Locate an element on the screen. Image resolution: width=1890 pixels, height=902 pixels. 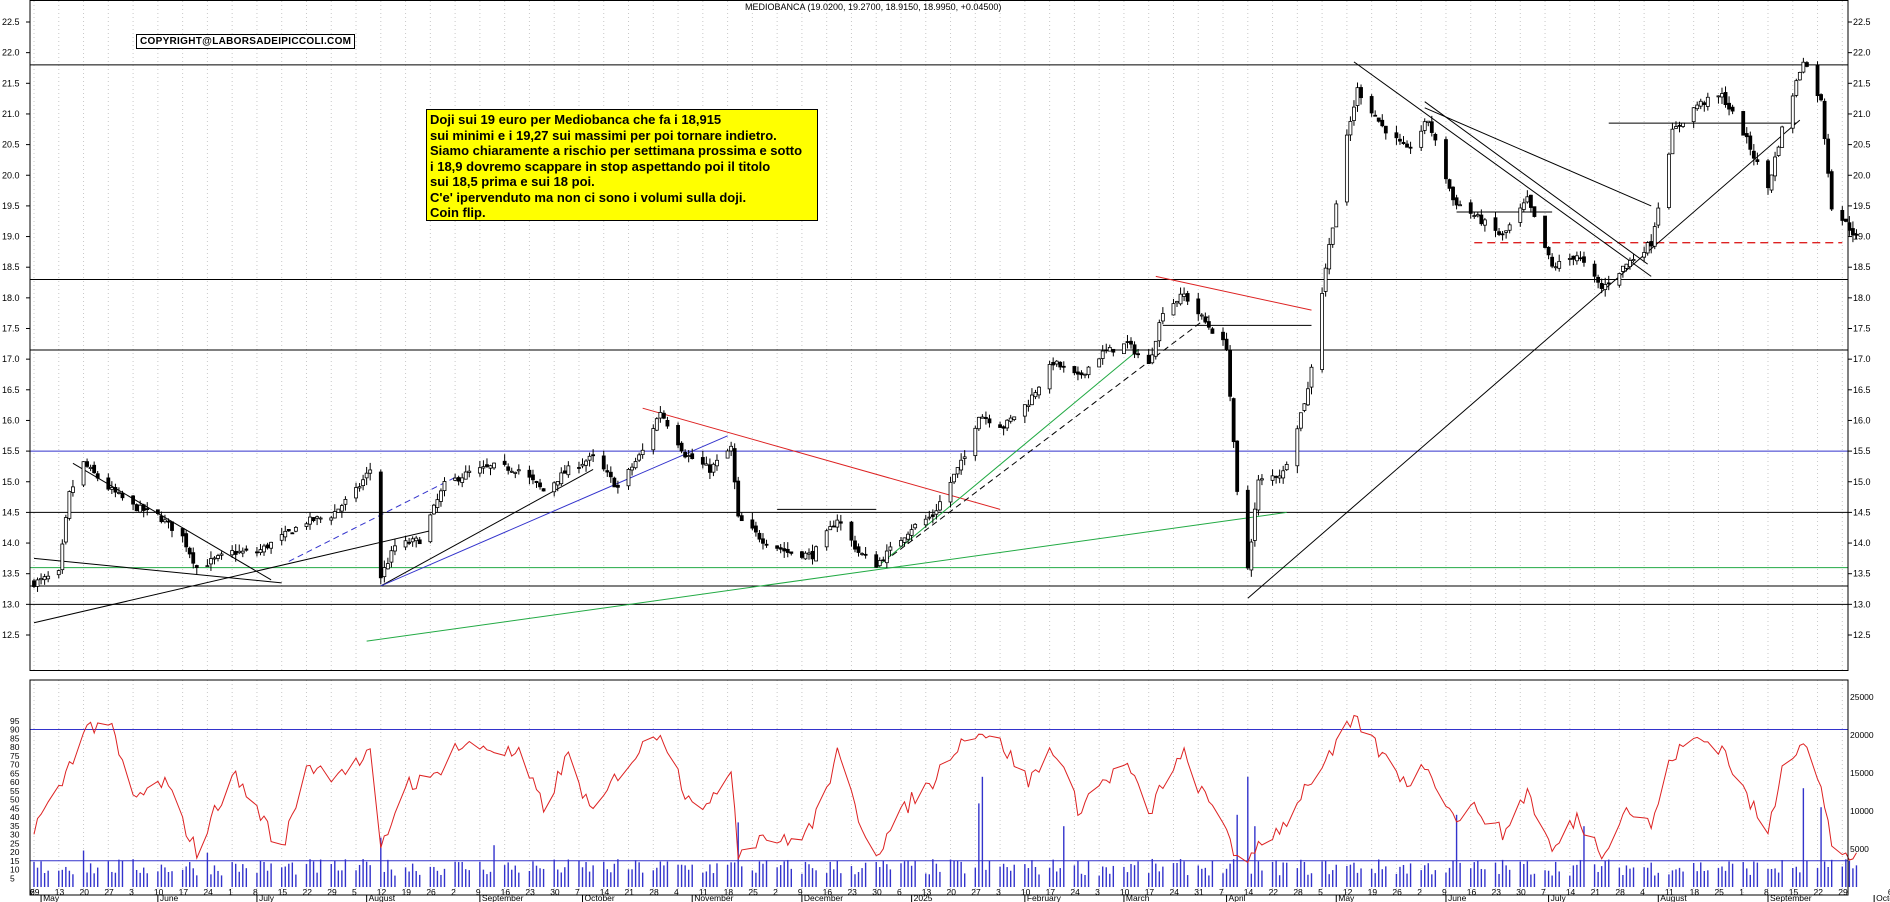
price-tick-label: 14.5 is located at coordinates (1862, 512).